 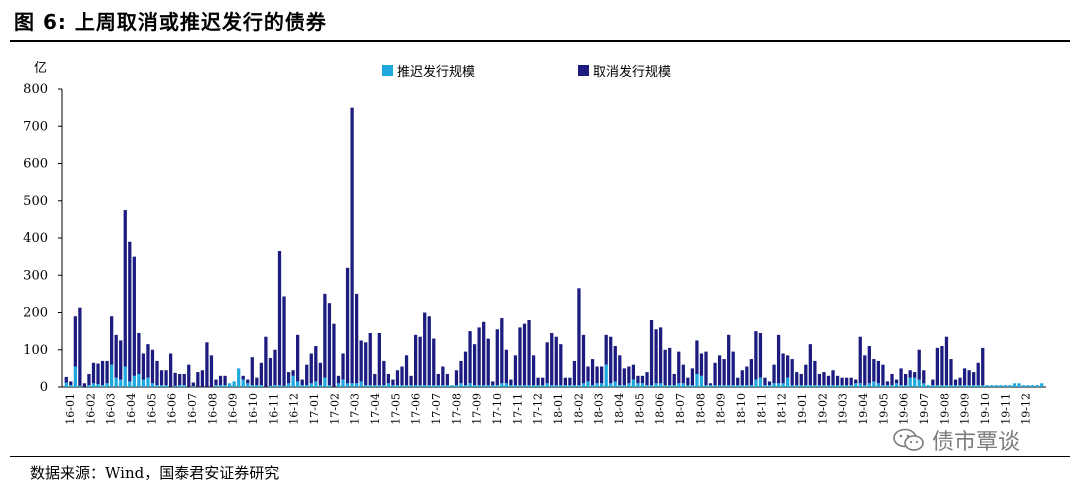 What do you see at coordinates (985, 409) in the screenshot?
I see `x-tick-label: 19-10` at bounding box center [985, 409].